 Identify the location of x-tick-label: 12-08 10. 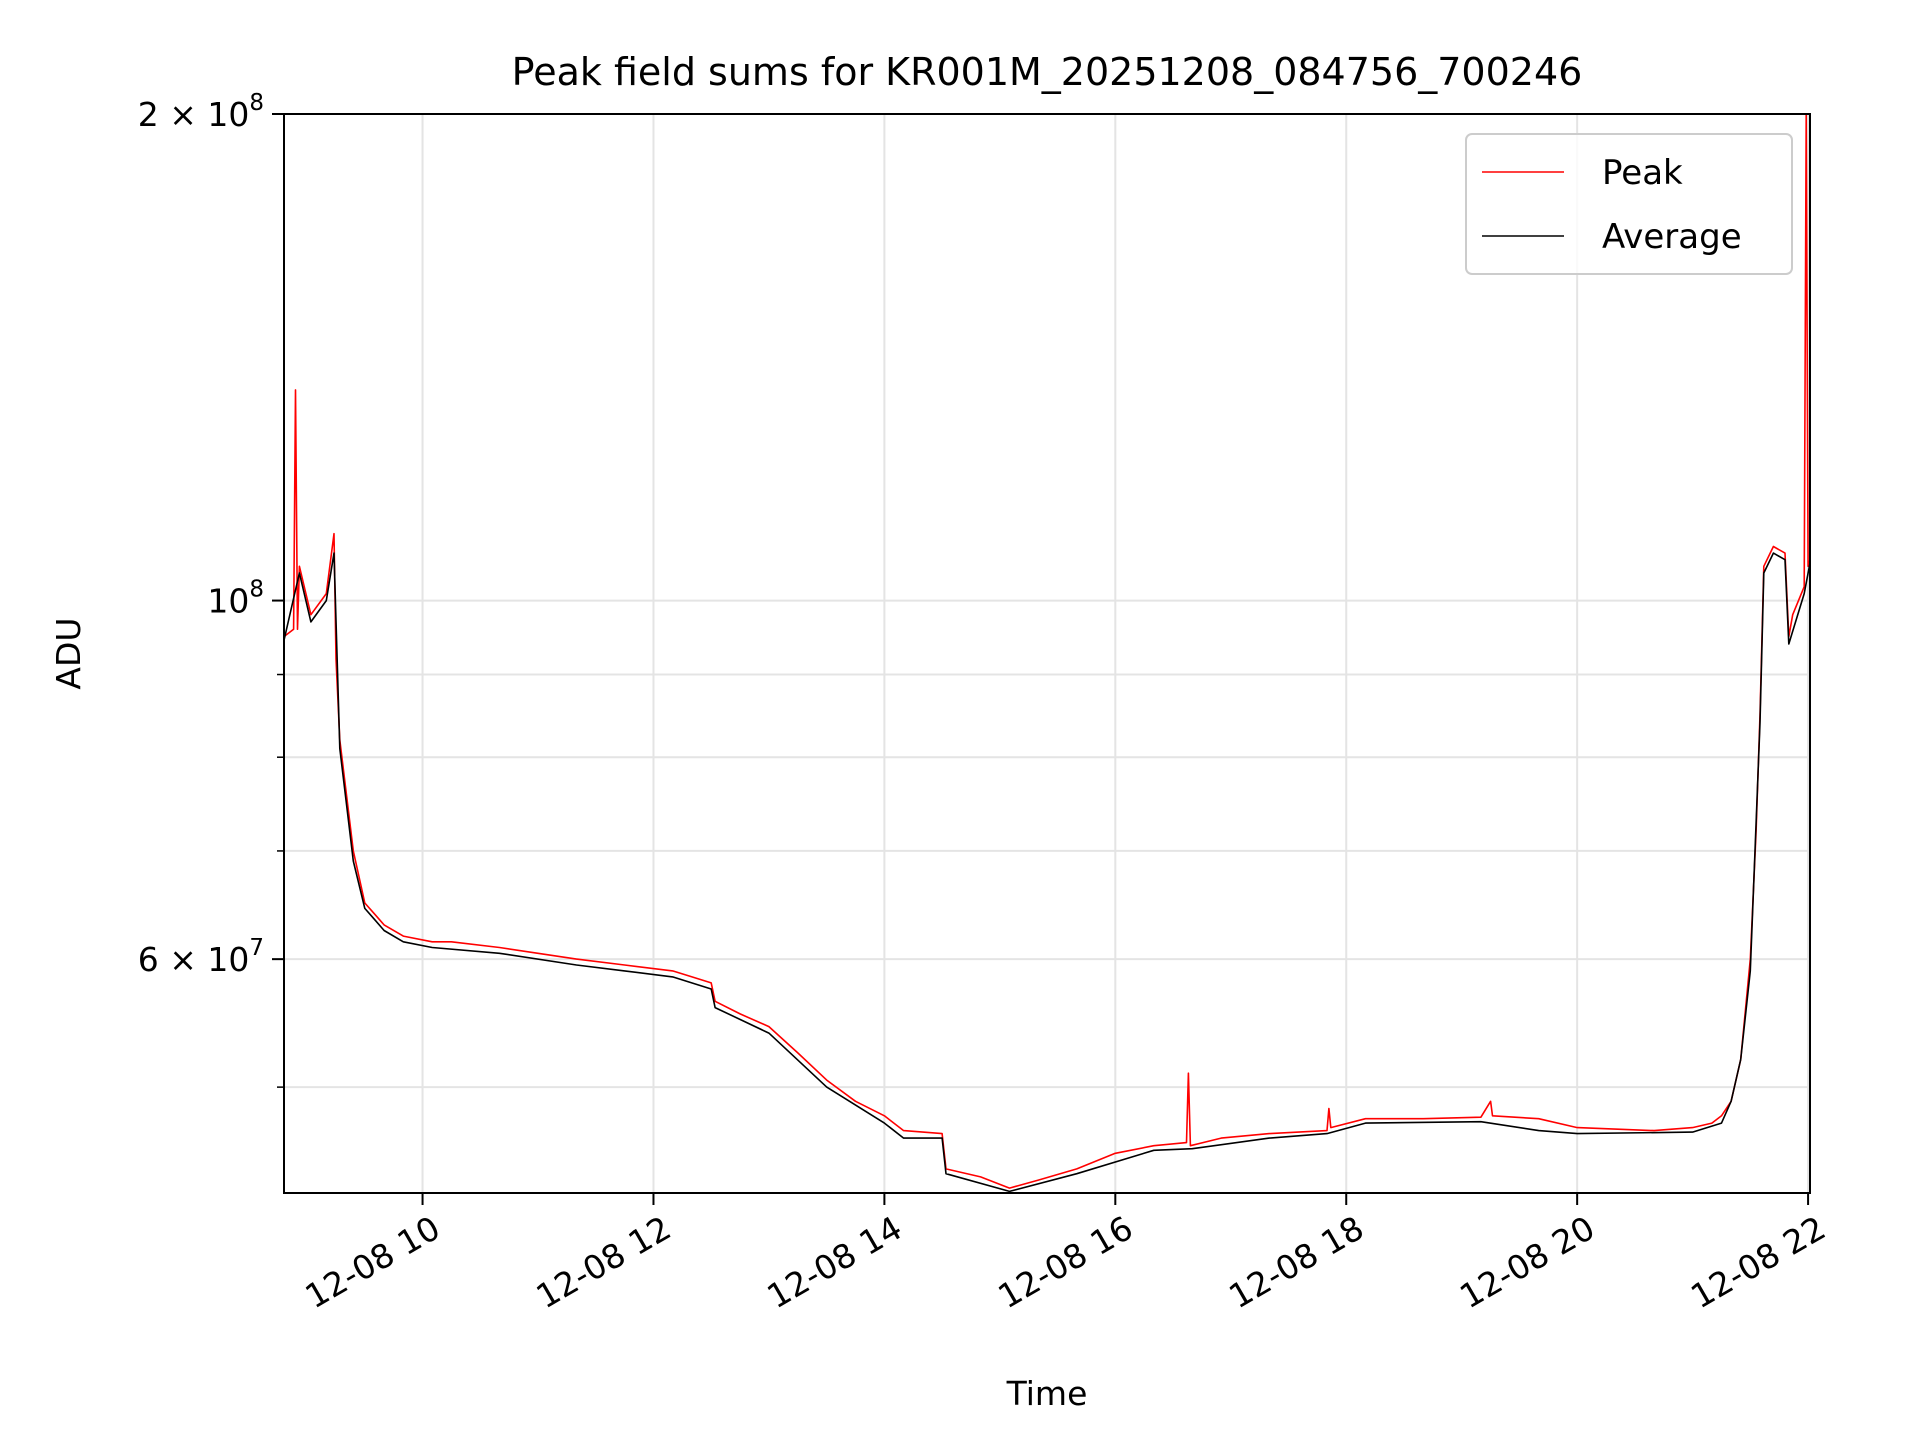
(373, 1262).